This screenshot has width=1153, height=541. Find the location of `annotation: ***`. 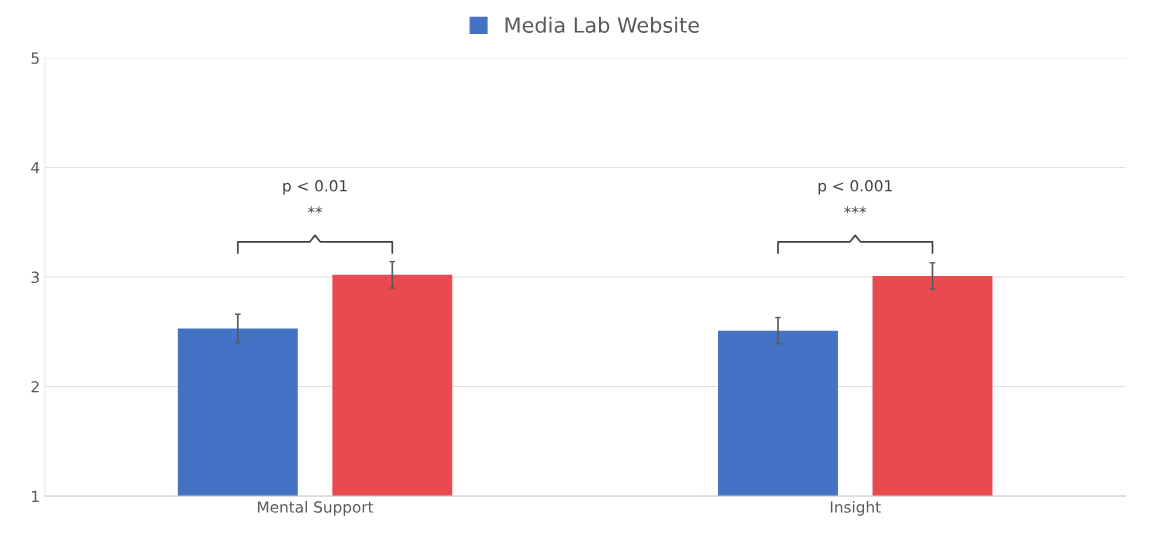

annotation: *** is located at coordinates (855, 210).